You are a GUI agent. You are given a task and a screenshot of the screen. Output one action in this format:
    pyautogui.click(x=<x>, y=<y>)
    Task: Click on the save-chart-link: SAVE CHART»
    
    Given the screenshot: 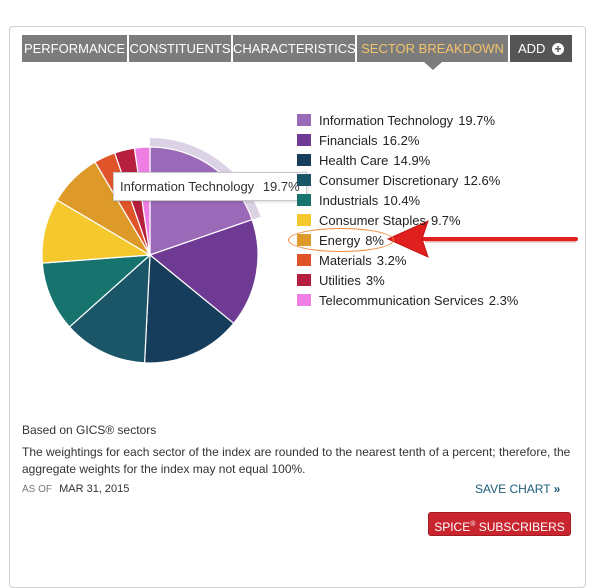 What is the action you would take?
    pyautogui.click(x=517, y=489)
    